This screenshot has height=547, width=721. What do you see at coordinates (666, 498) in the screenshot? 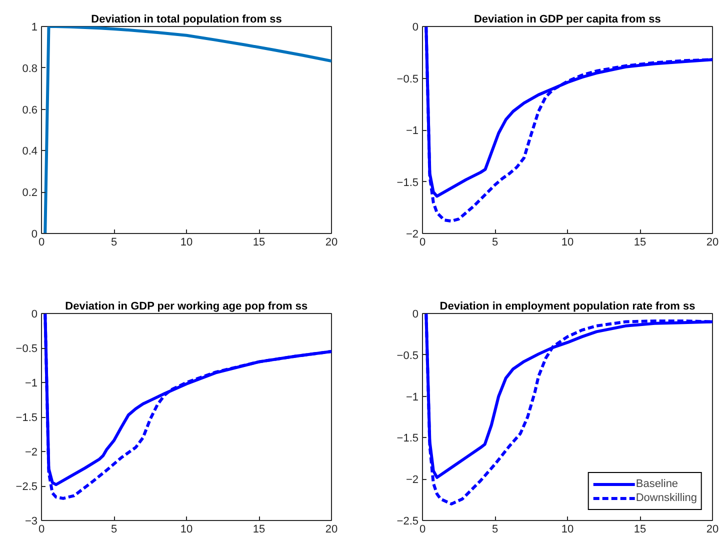
I see `legend-label: Downskilling` at bounding box center [666, 498].